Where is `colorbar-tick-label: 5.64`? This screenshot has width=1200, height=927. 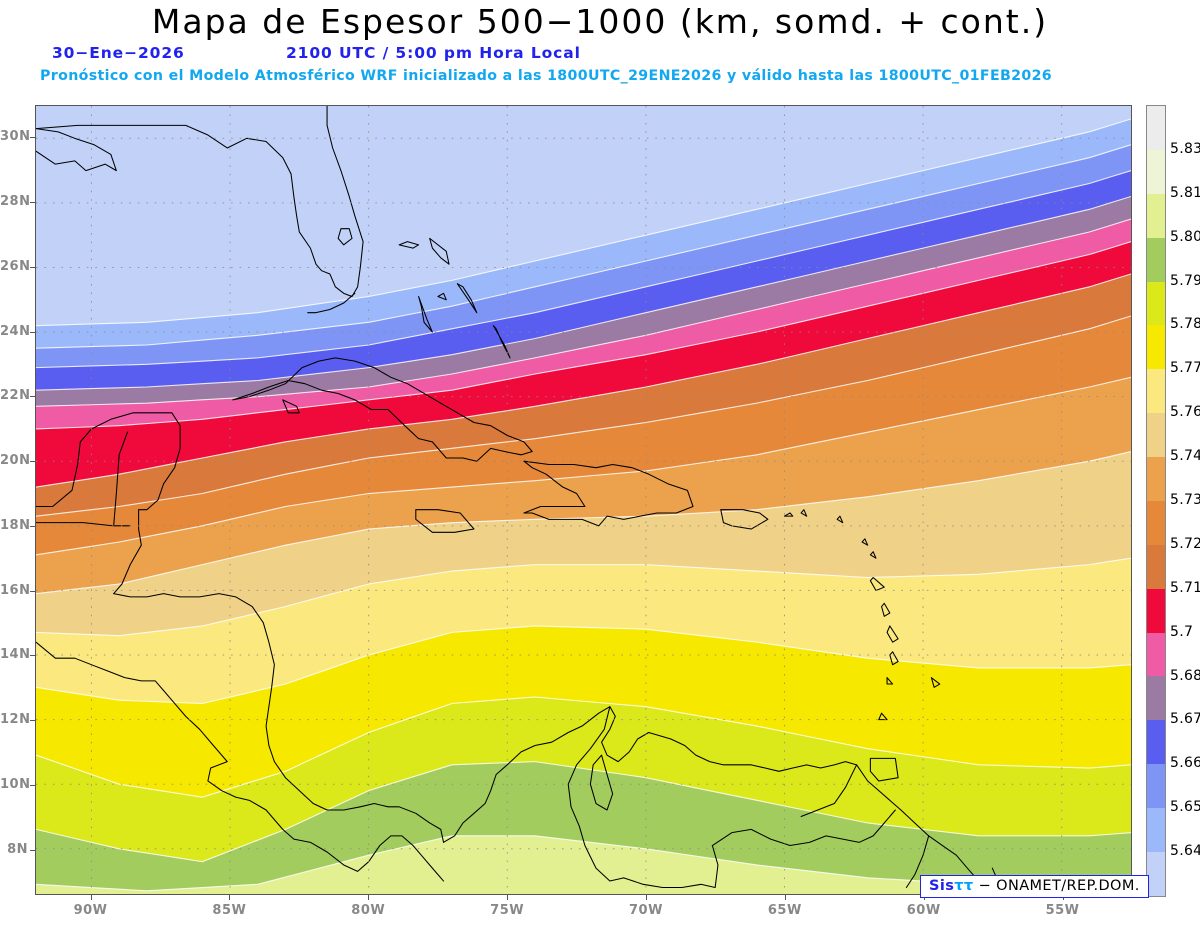 colorbar-tick-label: 5.64 is located at coordinates (1185, 851).